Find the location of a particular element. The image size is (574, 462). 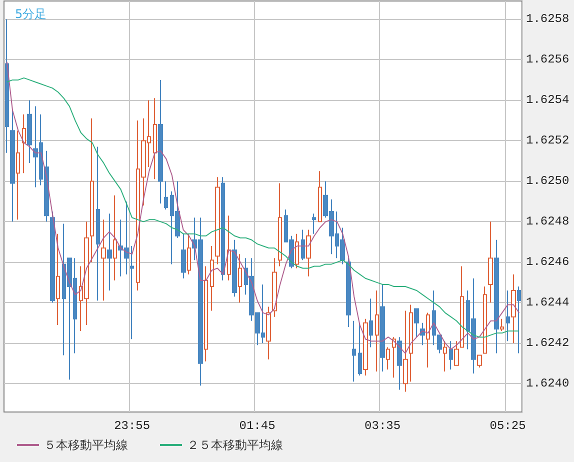

y-tick-label: 1.6240 is located at coordinates (548, 383).